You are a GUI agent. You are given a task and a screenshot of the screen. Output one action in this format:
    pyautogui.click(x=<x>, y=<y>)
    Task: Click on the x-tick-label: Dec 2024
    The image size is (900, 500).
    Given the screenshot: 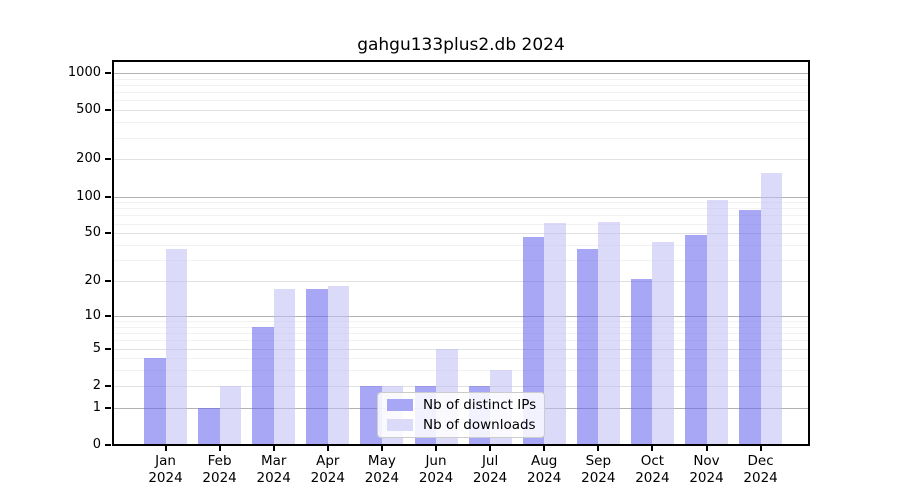 What is the action you would take?
    pyautogui.click(x=761, y=470)
    